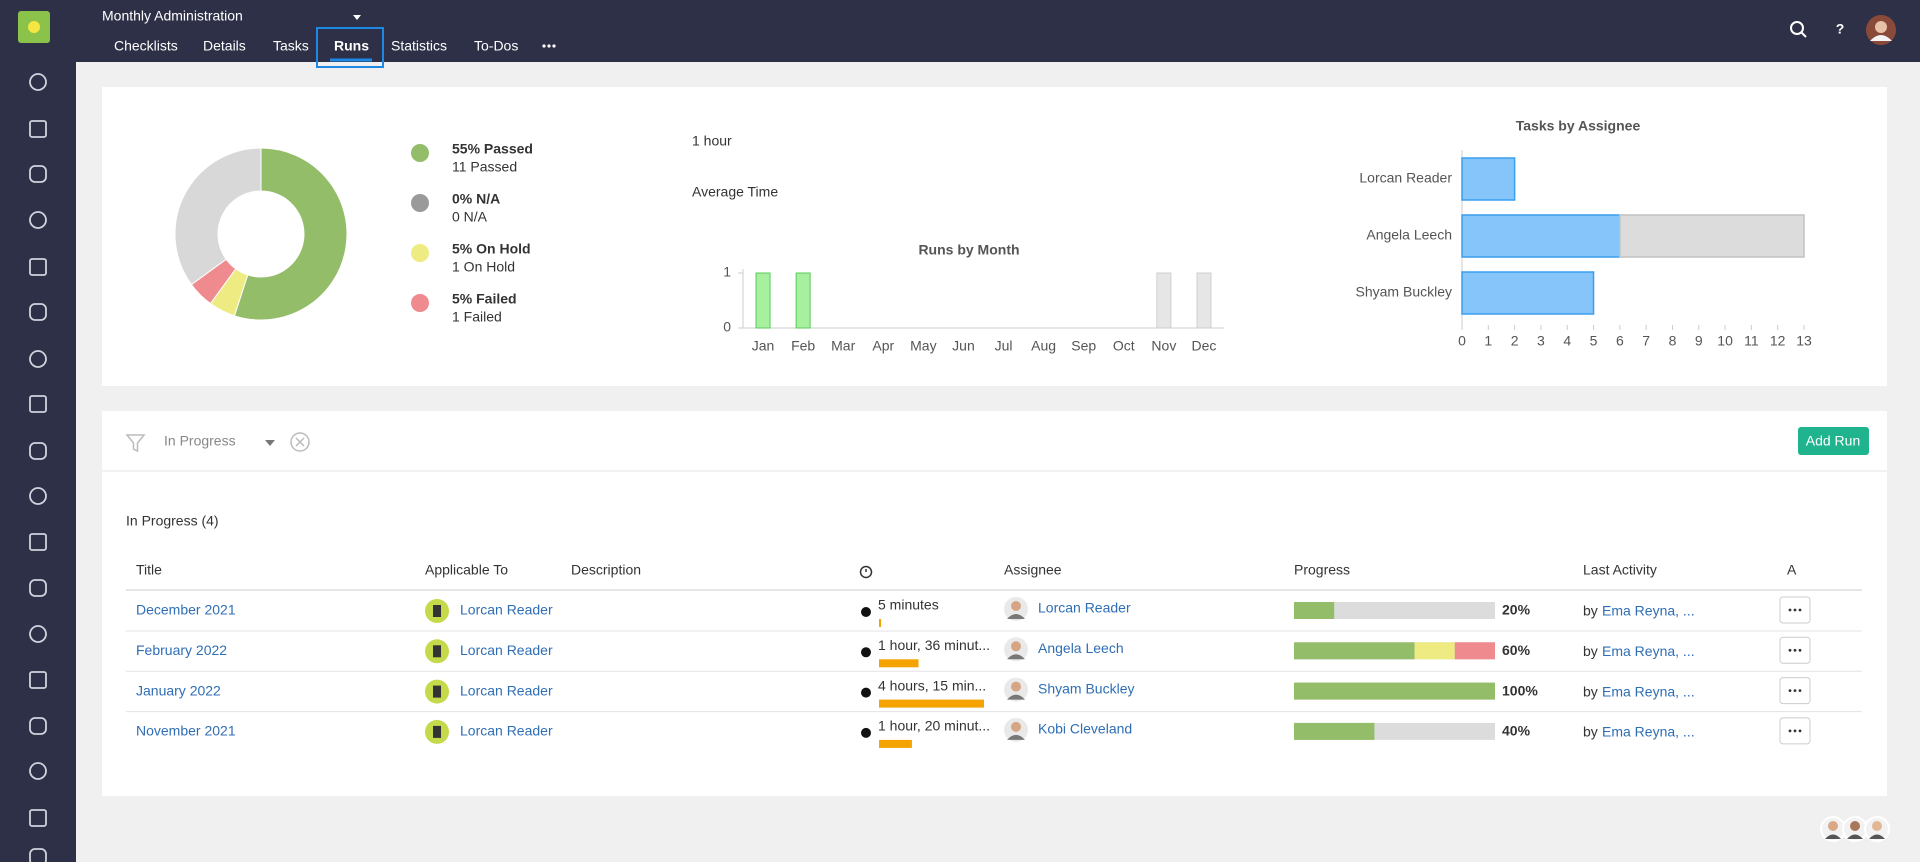 Image resolution: width=1920 pixels, height=862 pixels. What do you see at coordinates (186, 731) in the screenshot?
I see `run-title: November 2021` at bounding box center [186, 731].